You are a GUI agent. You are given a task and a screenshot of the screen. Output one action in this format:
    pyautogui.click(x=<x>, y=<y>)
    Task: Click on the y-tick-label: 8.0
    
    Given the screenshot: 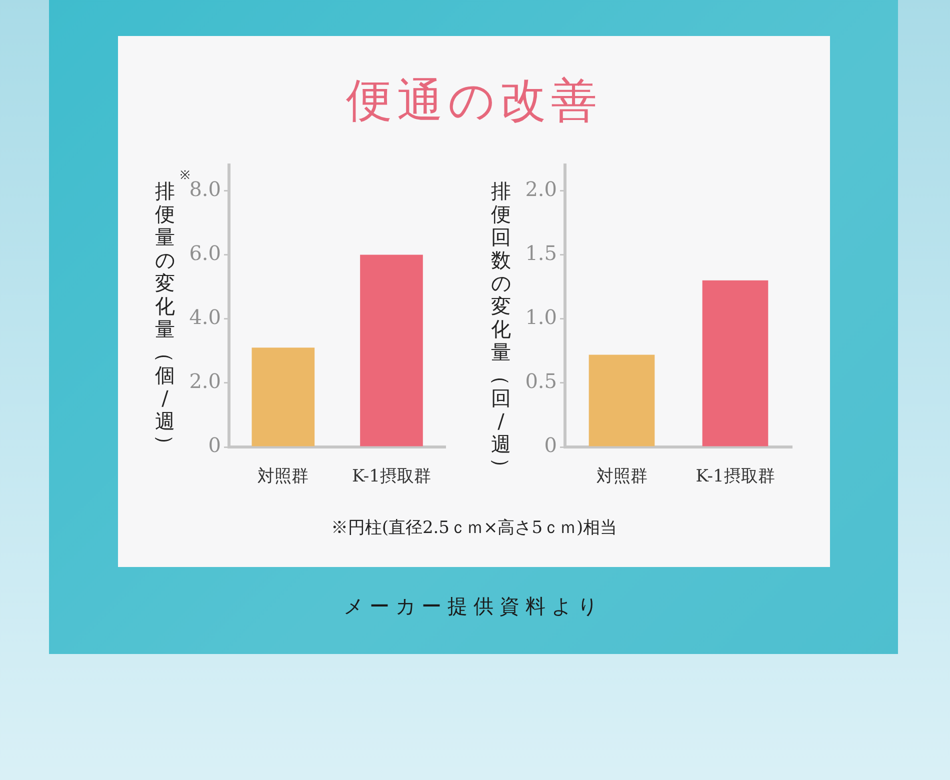 What is the action you would take?
    pyautogui.click(x=205, y=188)
    